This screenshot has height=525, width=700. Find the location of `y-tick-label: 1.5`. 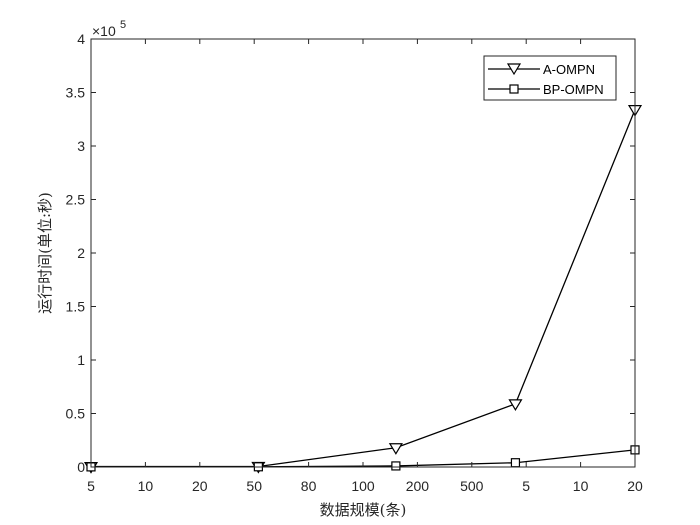

y-tick-label: 1.5 is located at coordinates (76, 307).